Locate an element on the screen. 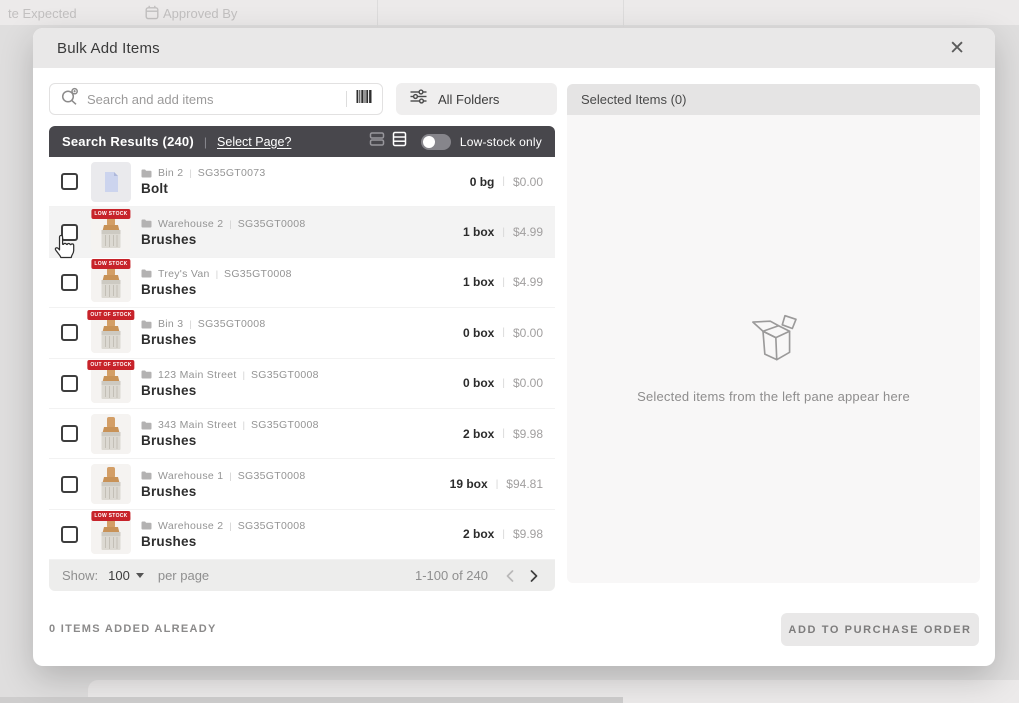 This screenshot has width=1019, height=703. select-page-link: Select Page? is located at coordinates (254, 141).